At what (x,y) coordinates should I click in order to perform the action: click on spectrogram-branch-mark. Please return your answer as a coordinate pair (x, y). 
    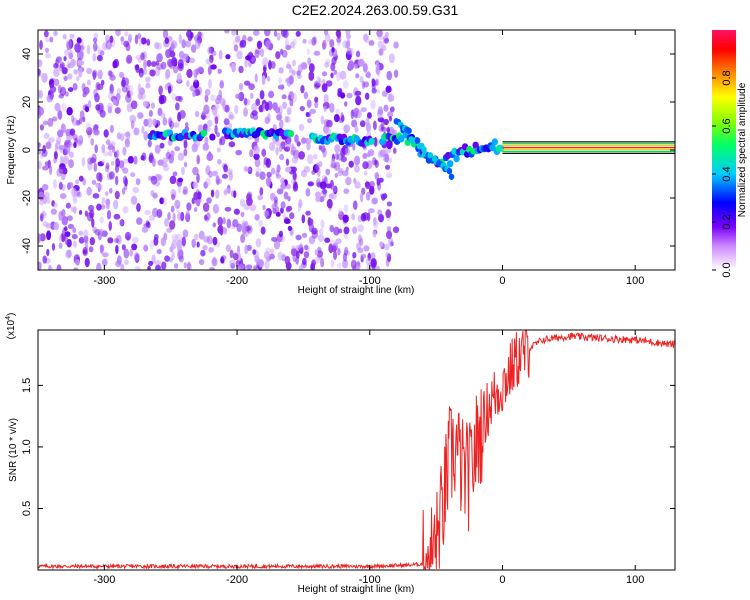
    Looking at the image, I should click on (430, 155).